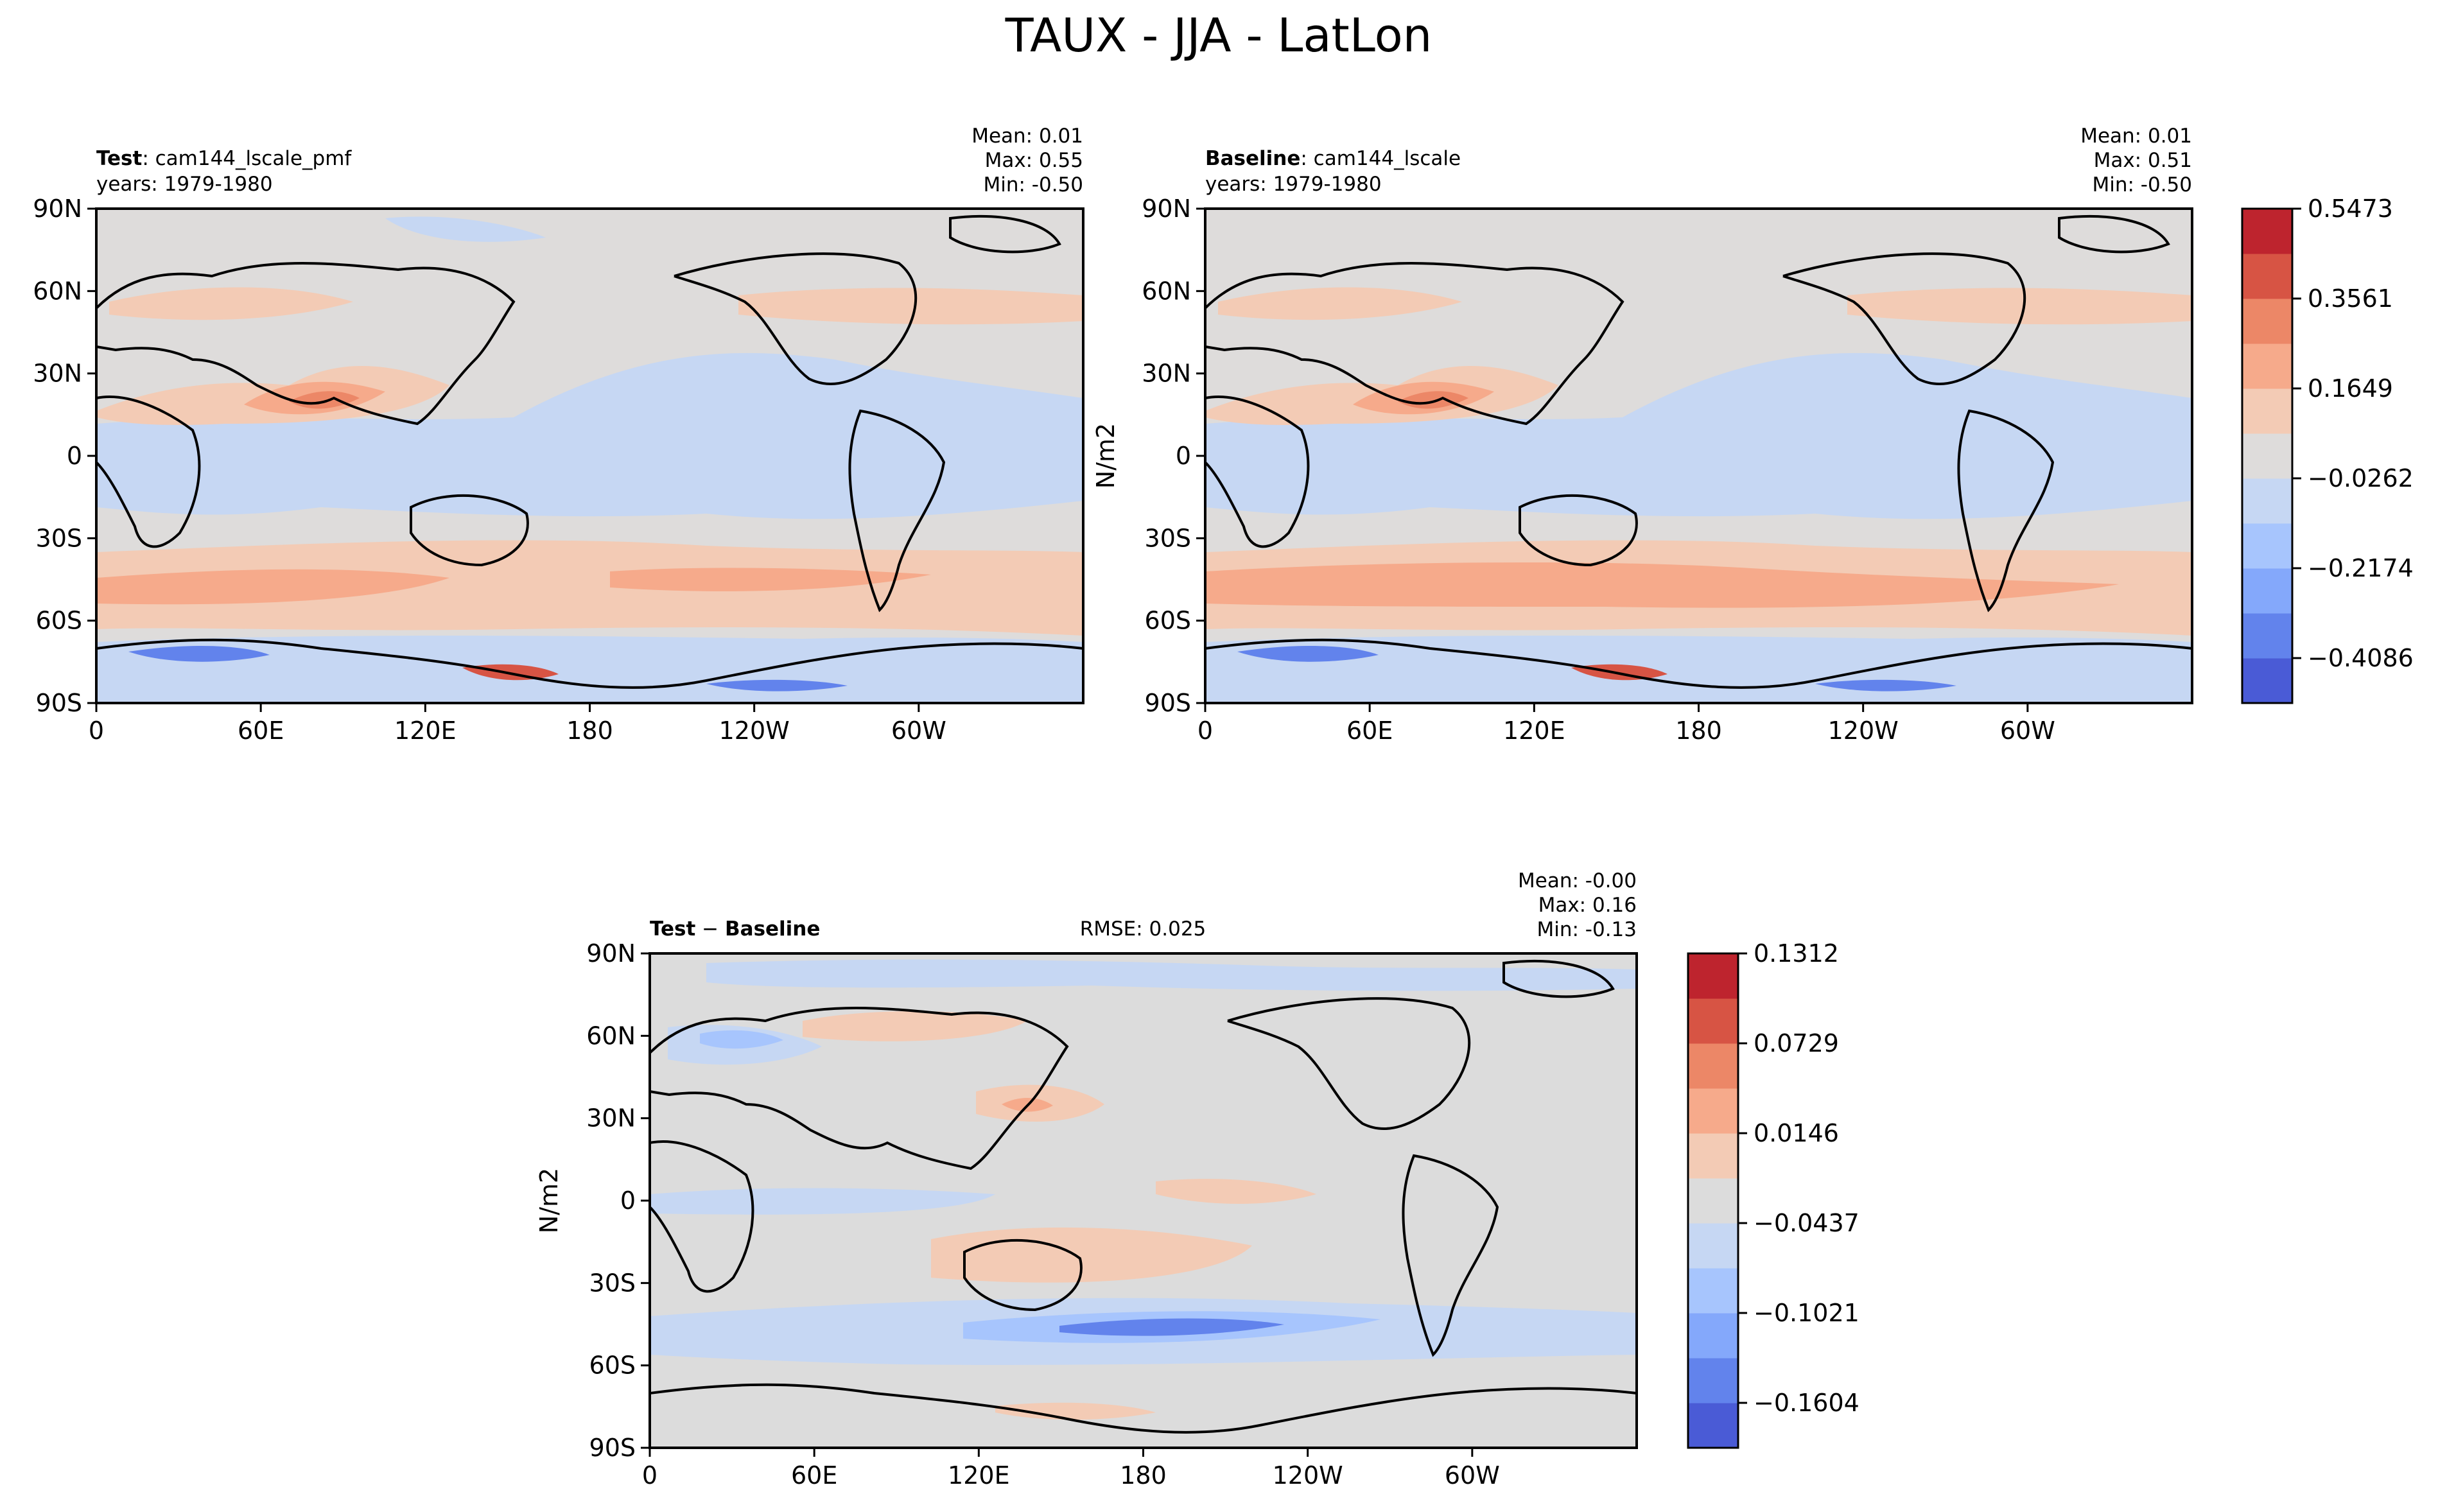 Image resolution: width=2438 pixels, height=1512 pixels. I want to click on diff-southern-blue-peak, so click(1171, 1327).